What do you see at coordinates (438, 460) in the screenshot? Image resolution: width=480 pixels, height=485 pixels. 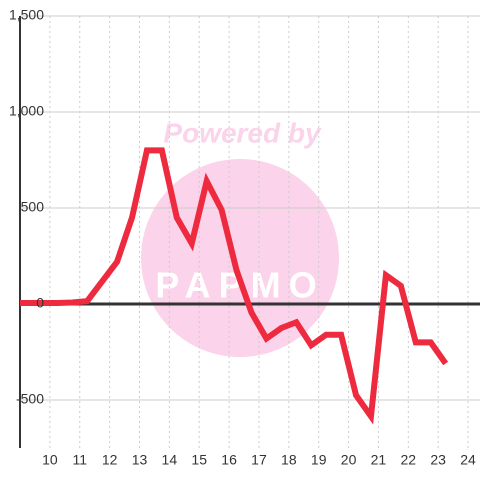 I see `x-tick-label: 23` at bounding box center [438, 460].